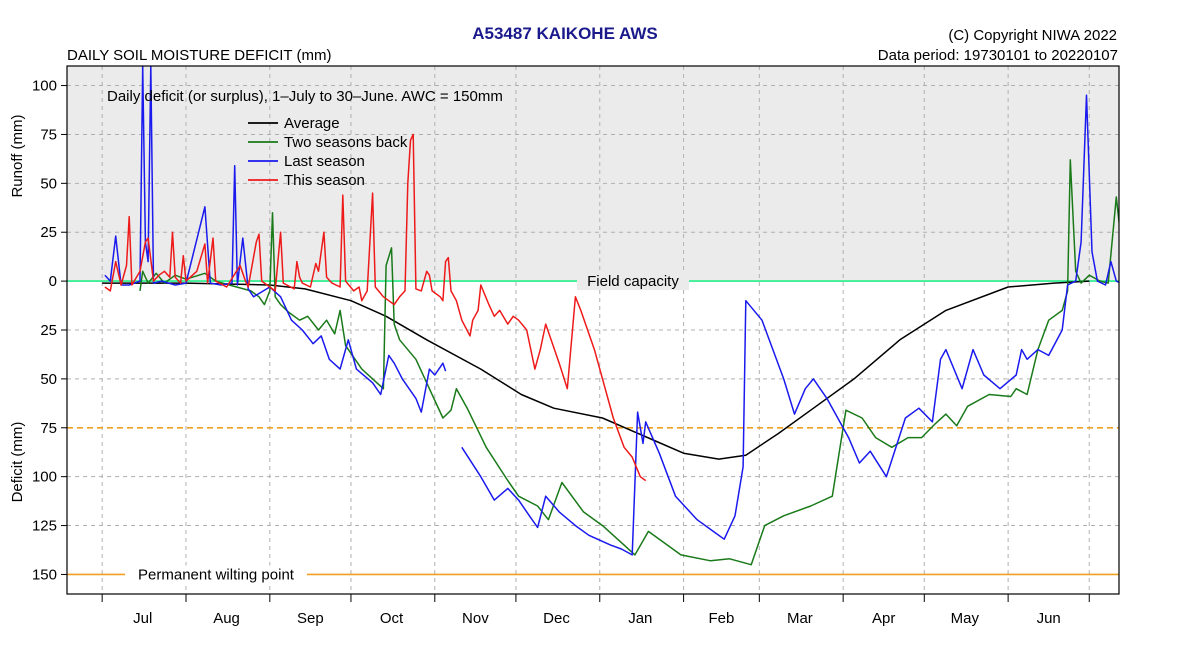  What do you see at coordinates (17, 462) in the screenshot?
I see `y-axis-label-deficit: Deficit (mm)` at bounding box center [17, 462].